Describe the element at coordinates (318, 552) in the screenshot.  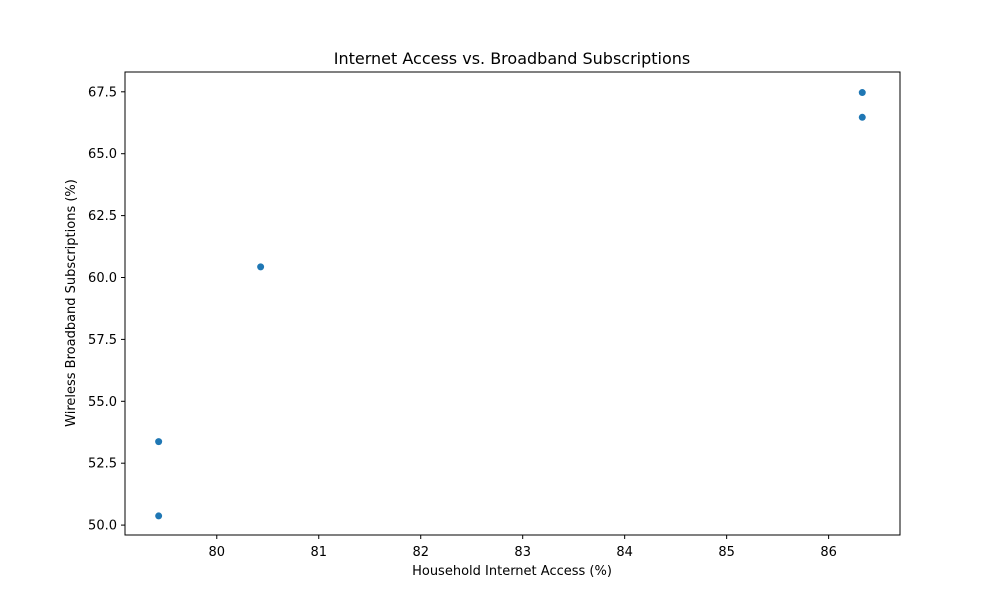
I see `x-tick-label: 81` at that location.